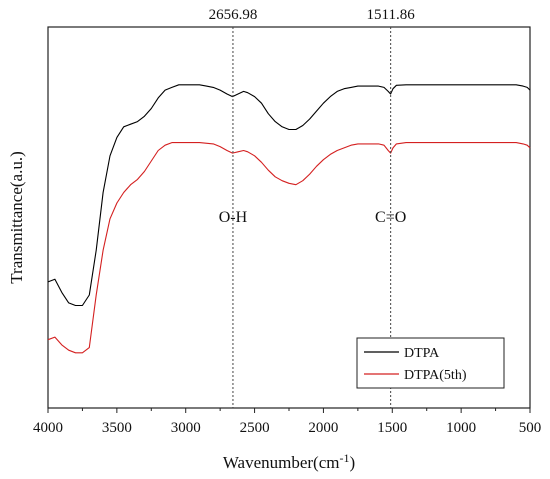 This screenshot has width=550, height=479. I want to click on peak-value-label: 2656.98, so click(233, 15).